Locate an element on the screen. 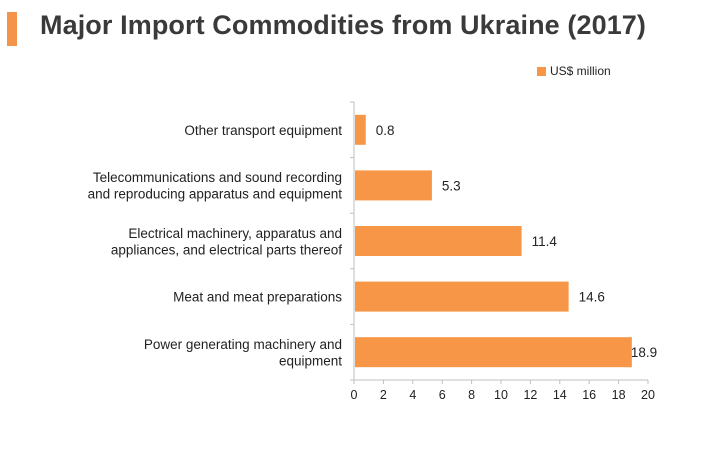  category-label: and reproducing apparatus and equipment is located at coordinates (215, 194).